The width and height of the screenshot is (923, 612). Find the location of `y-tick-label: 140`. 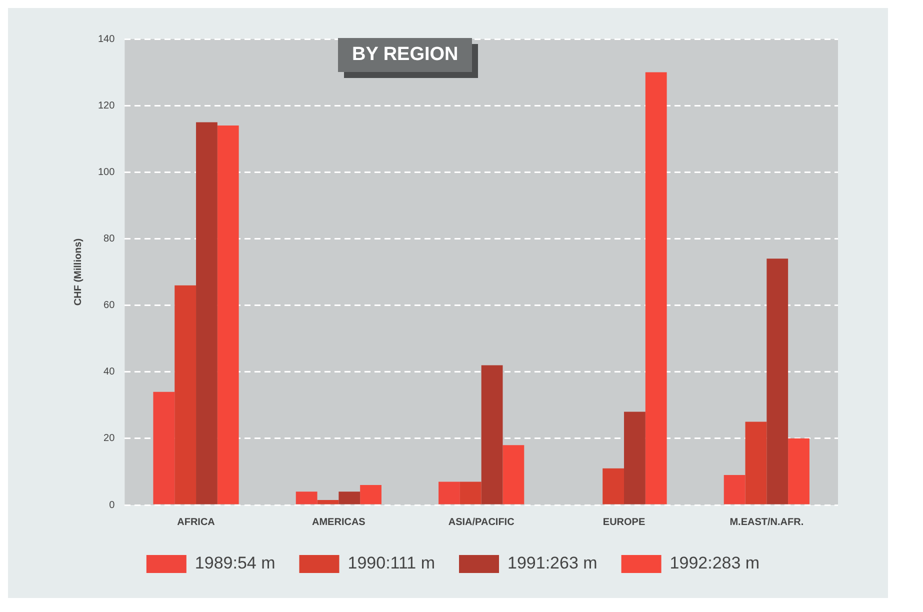

y-tick-label: 140 is located at coordinates (107, 39).